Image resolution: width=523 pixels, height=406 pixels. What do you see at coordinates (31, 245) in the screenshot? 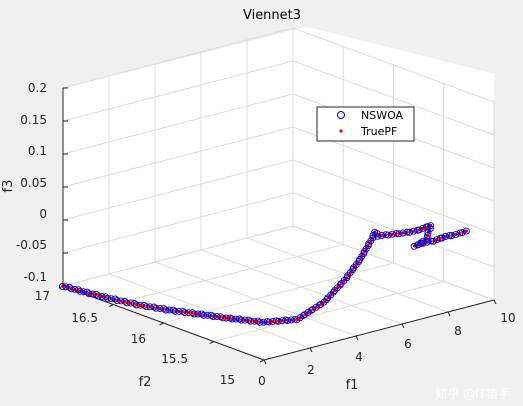
I see `z-tick-label: -0.05` at bounding box center [31, 245].